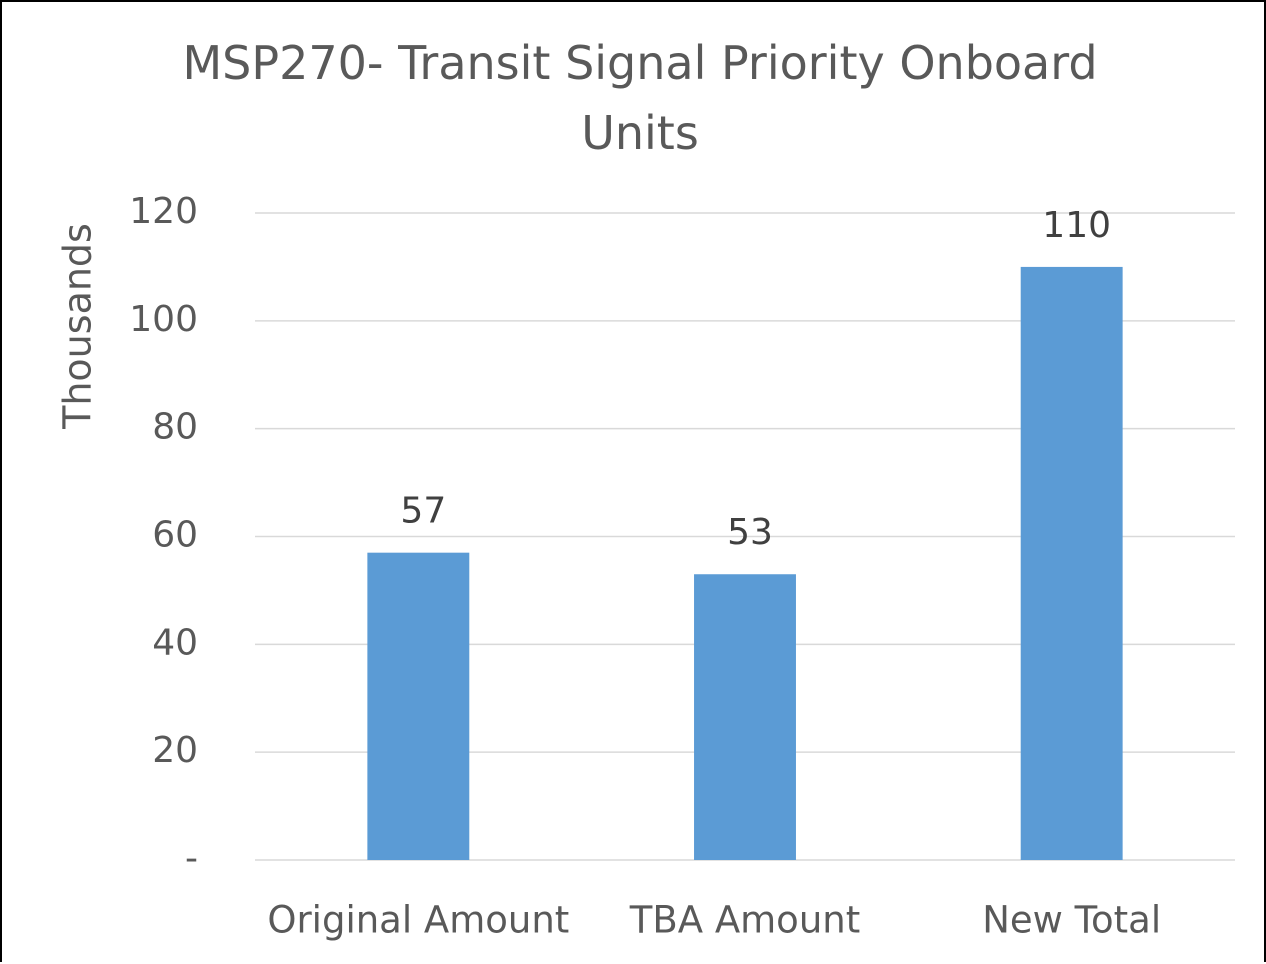  What do you see at coordinates (175, 535) in the screenshot?
I see `y-tick-label: 60` at bounding box center [175, 535].